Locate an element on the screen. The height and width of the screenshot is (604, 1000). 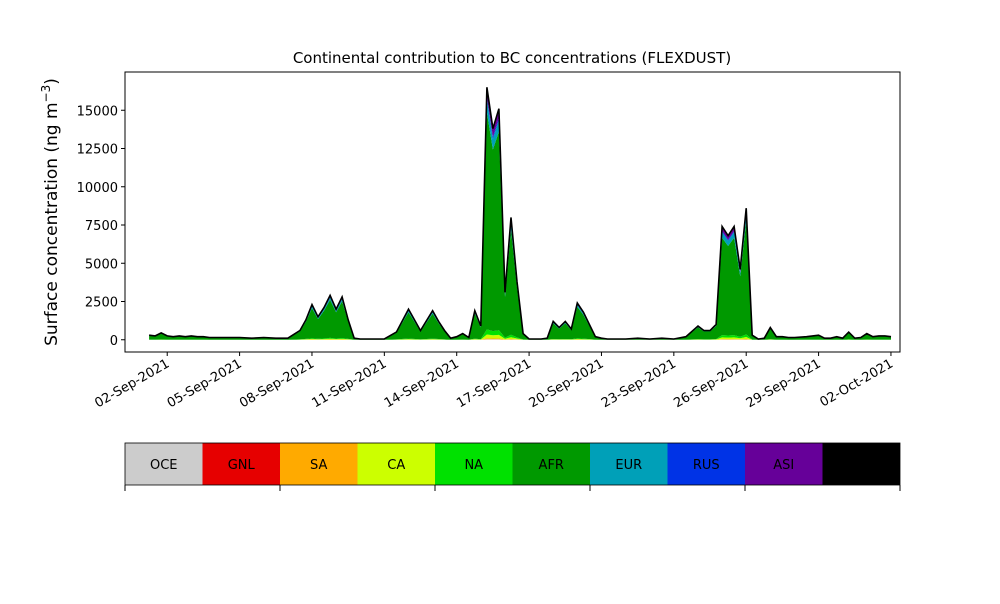
legend-label-rus: RUS is located at coordinates (706, 465).